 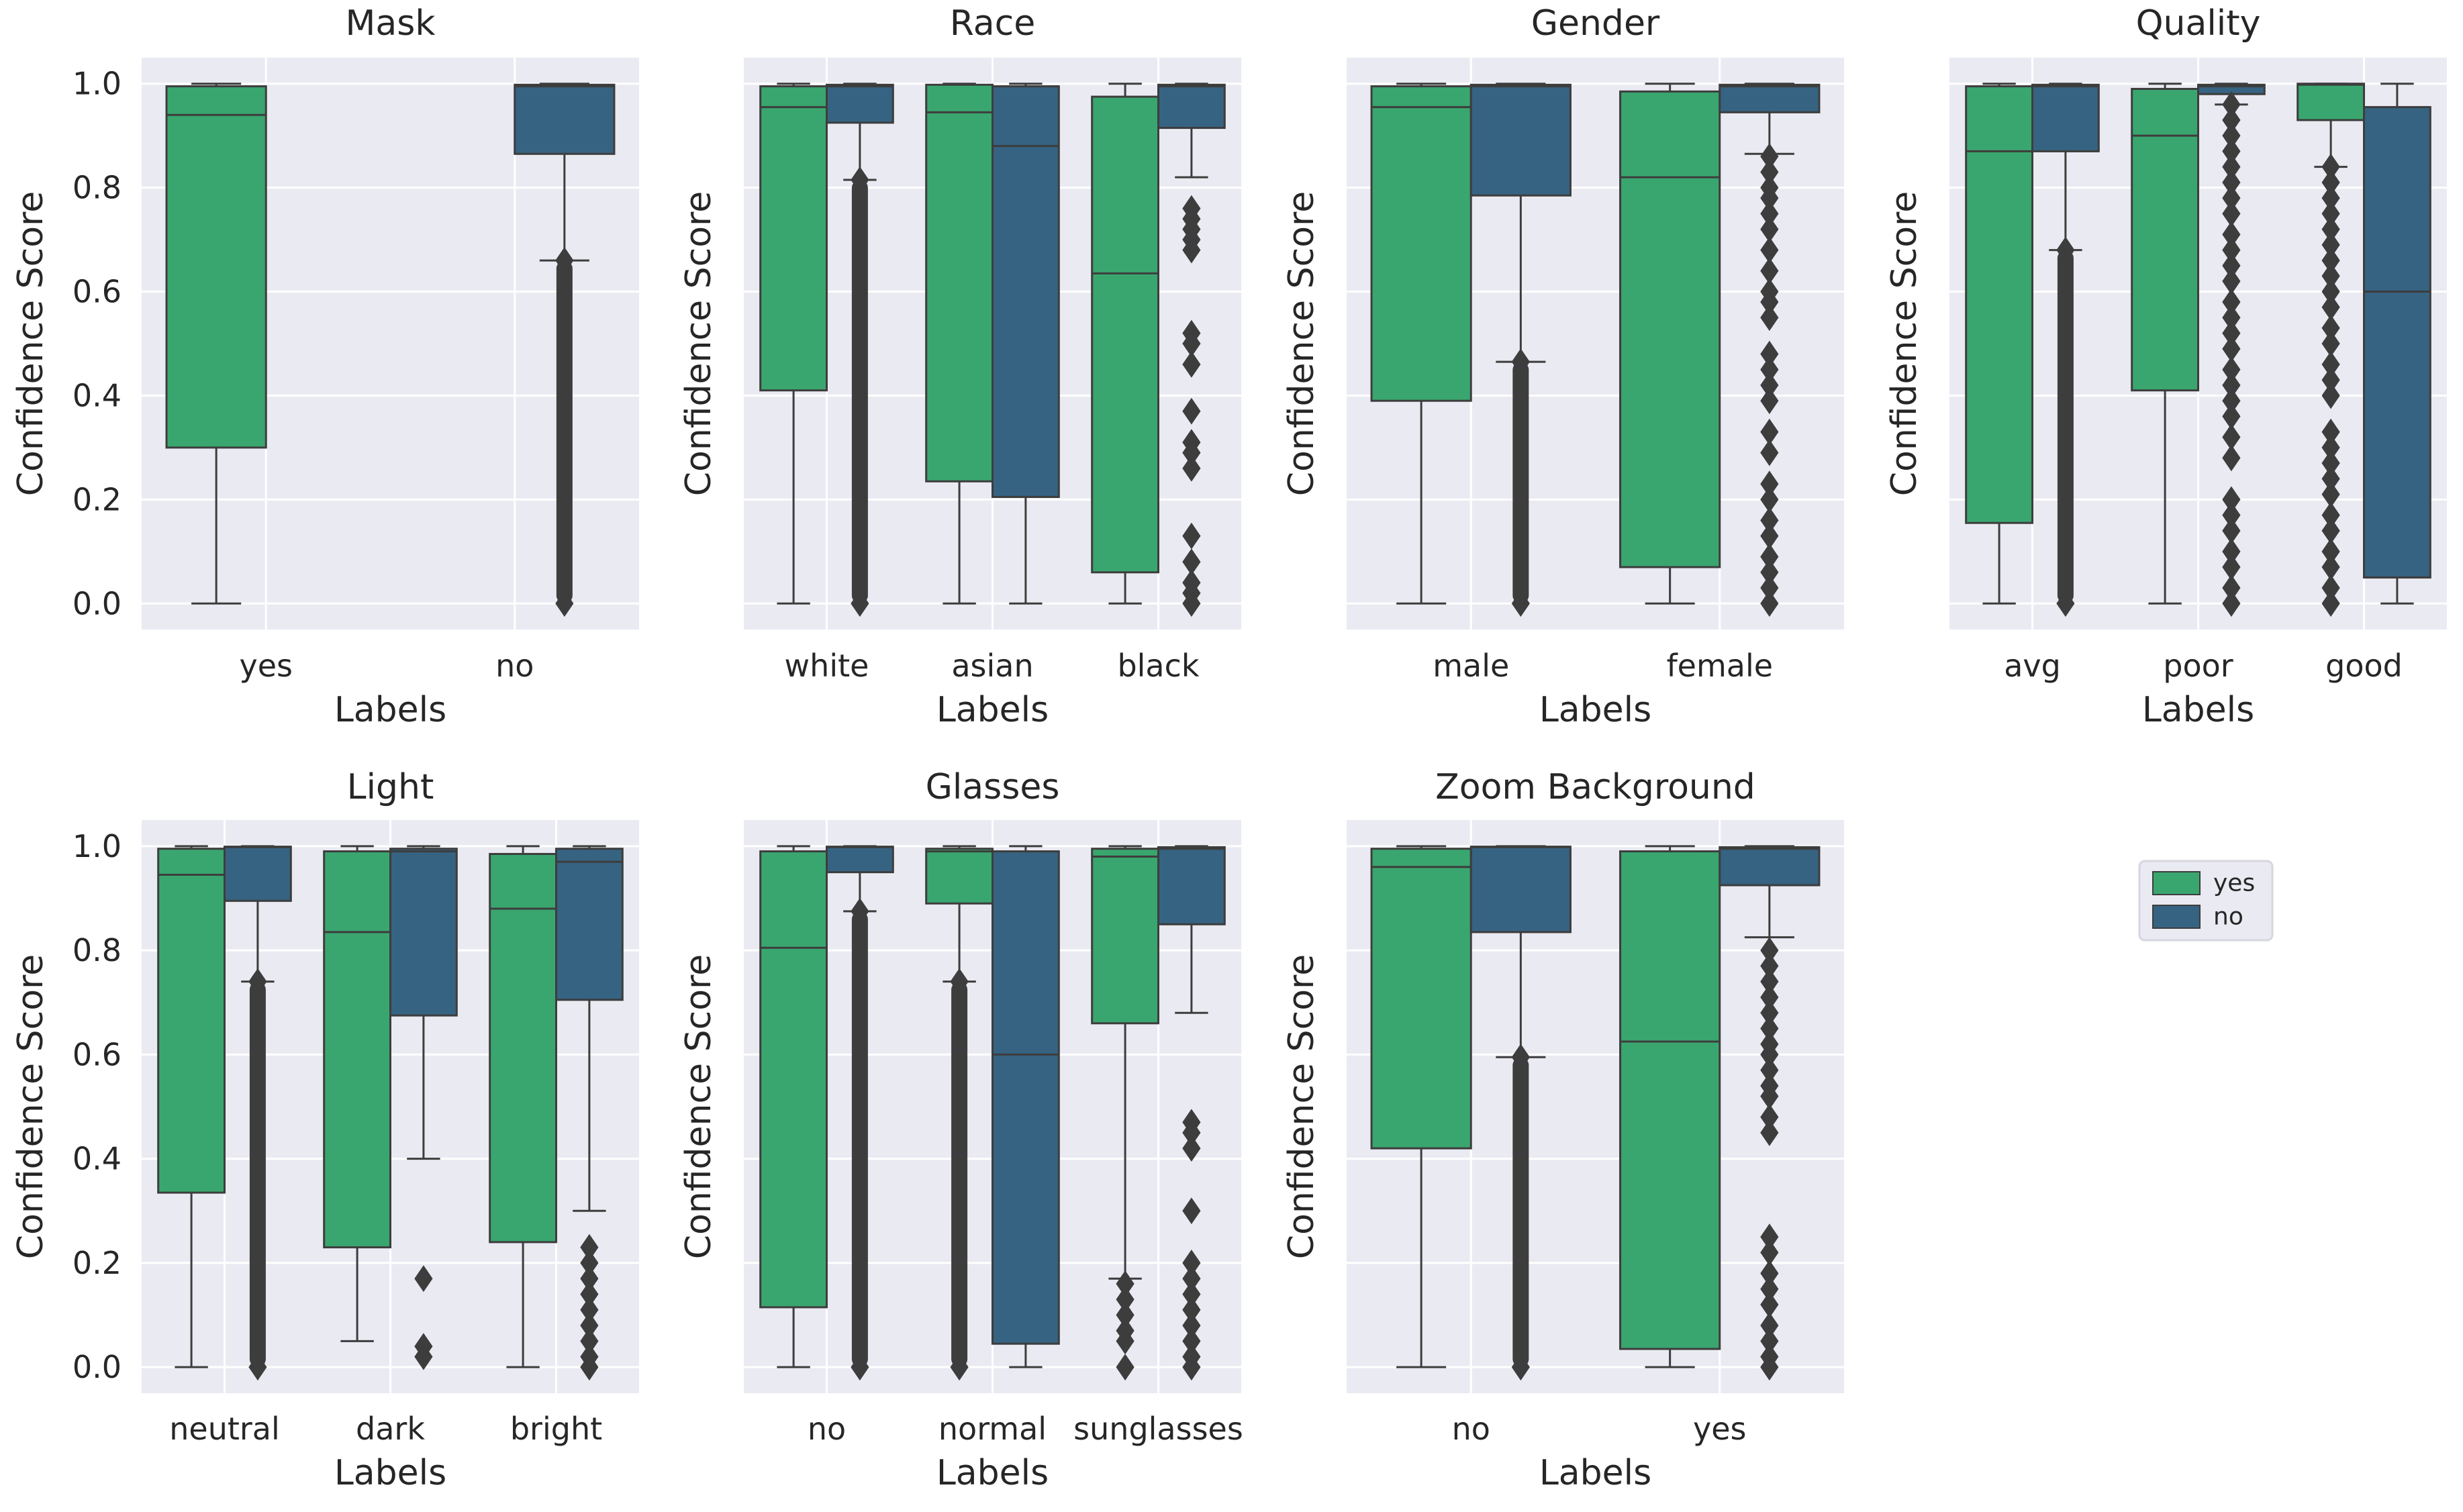 What do you see at coordinates (2228, 917) in the screenshot?
I see `legend-label-no: no` at bounding box center [2228, 917].